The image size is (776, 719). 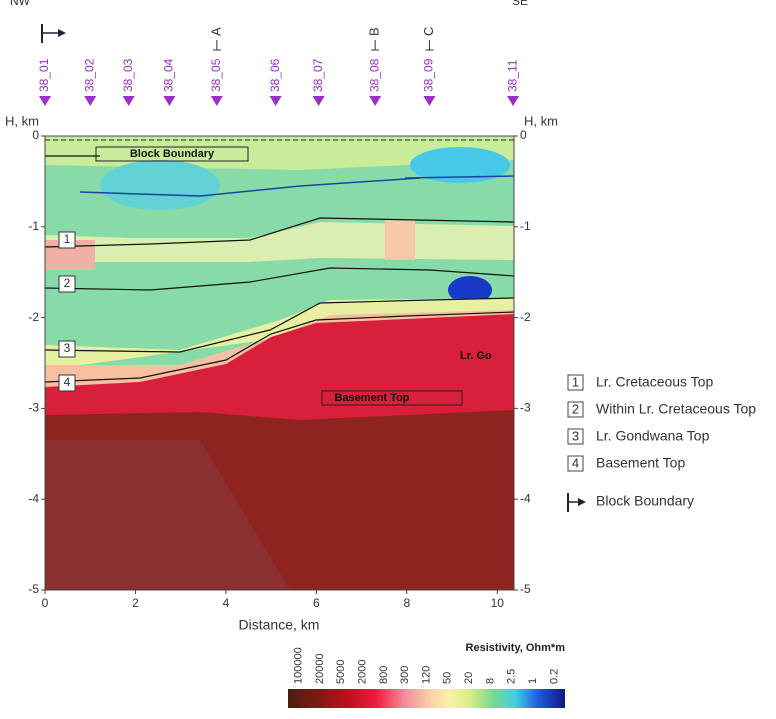 I want to click on colorbar-title: Resistivity, Ohm*m, so click(x=516, y=648).